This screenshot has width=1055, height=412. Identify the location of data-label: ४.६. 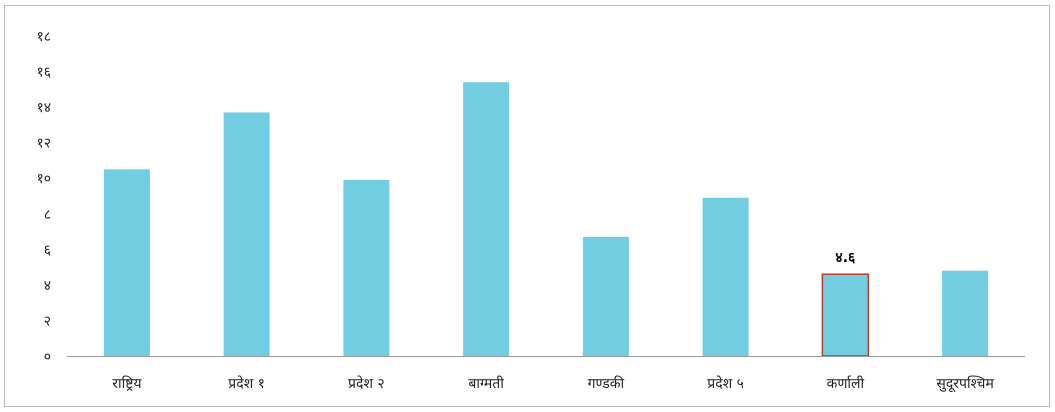
(845, 258).